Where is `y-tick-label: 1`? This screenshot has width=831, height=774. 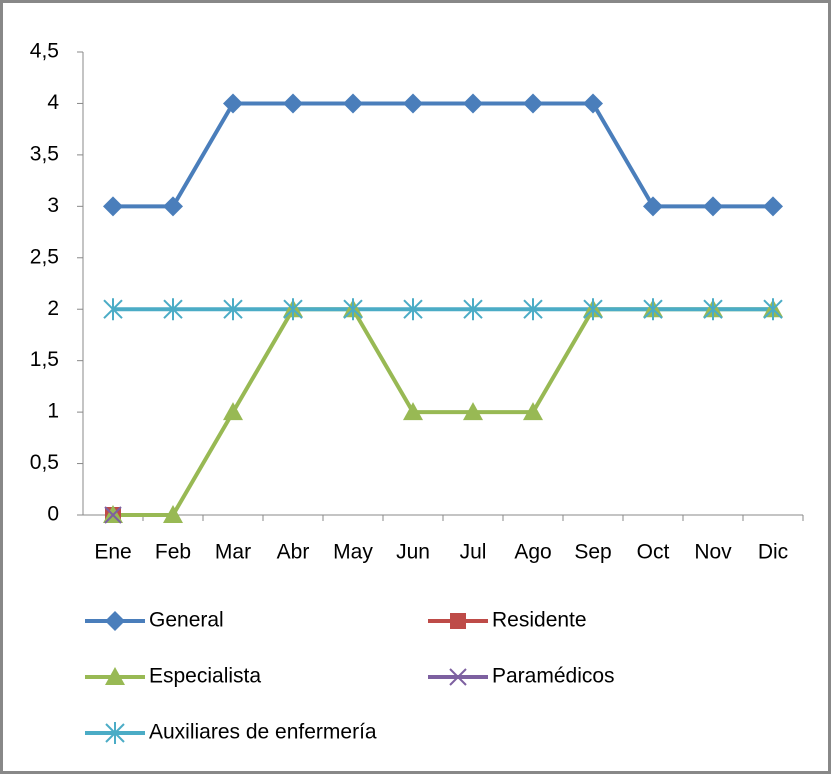 y-tick-label: 1 is located at coordinates (53, 411).